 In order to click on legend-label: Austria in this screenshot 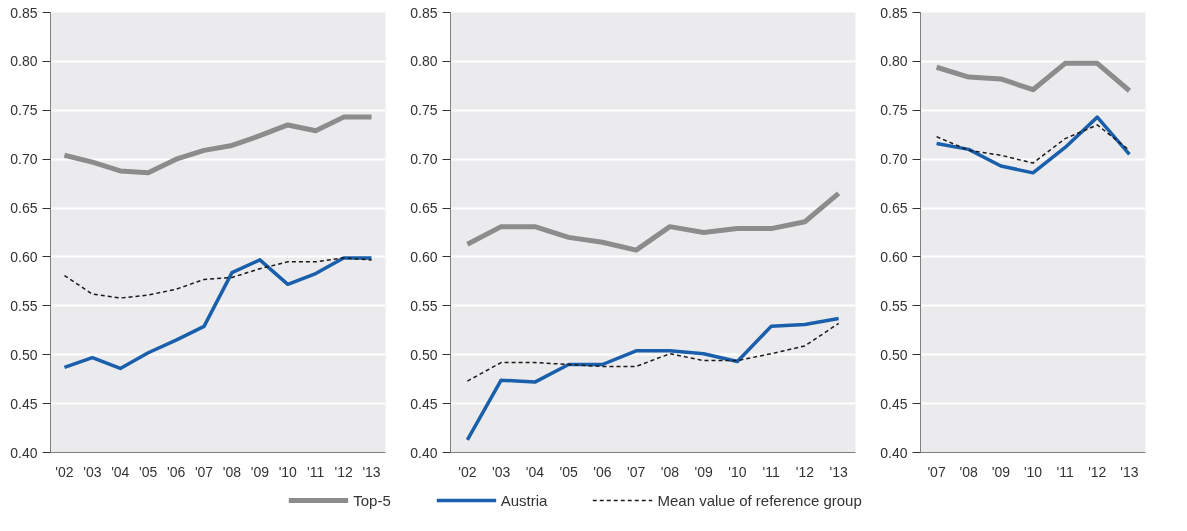, I will do `click(524, 500)`.